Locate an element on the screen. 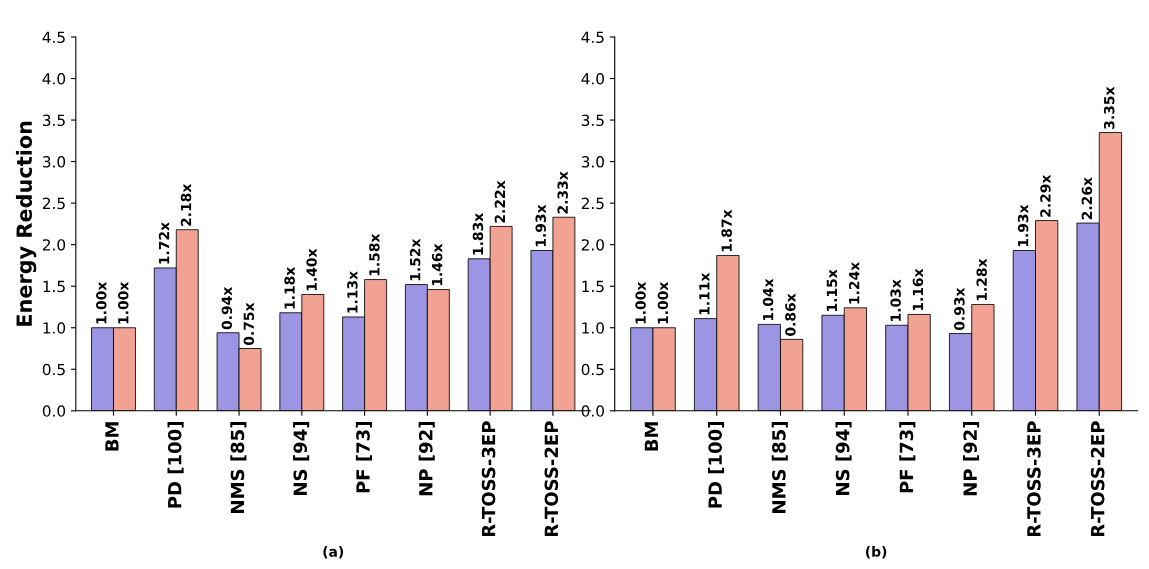  data-label: 1.40x is located at coordinates (311, 269).